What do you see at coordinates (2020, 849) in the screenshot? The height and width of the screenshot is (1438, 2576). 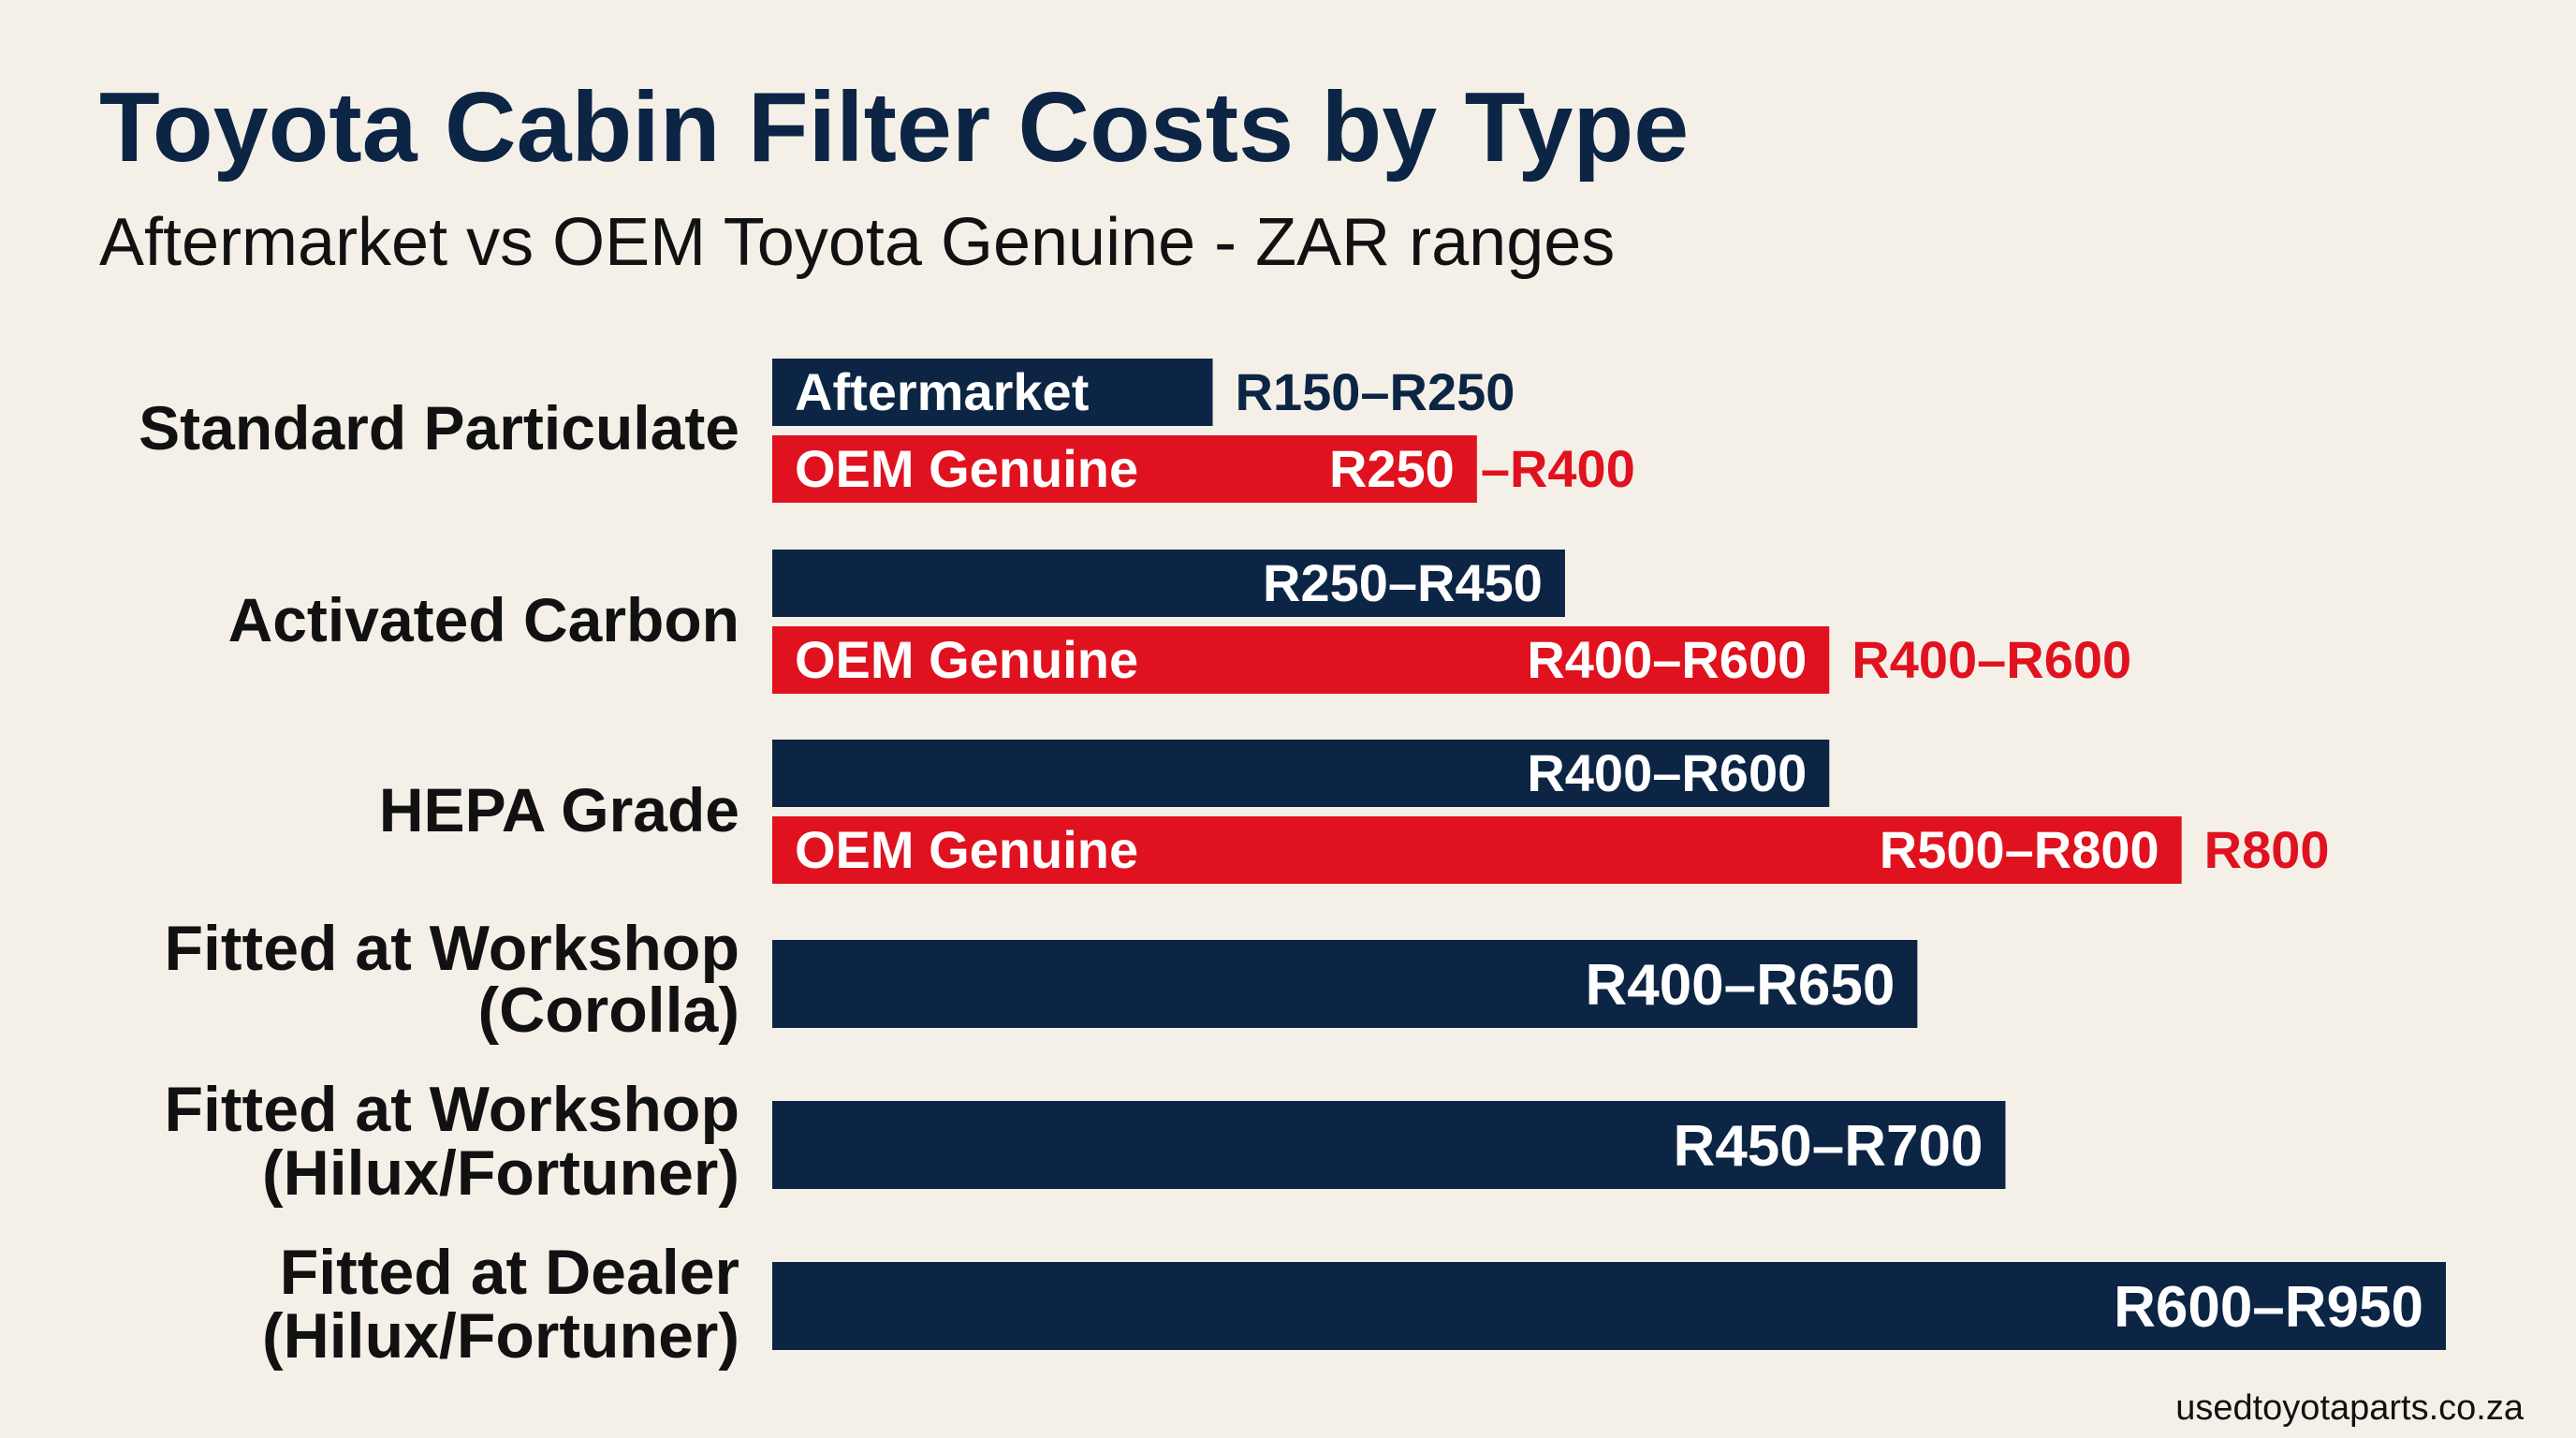 I see `bar-value-label: R500–R800` at bounding box center [2020, 849].